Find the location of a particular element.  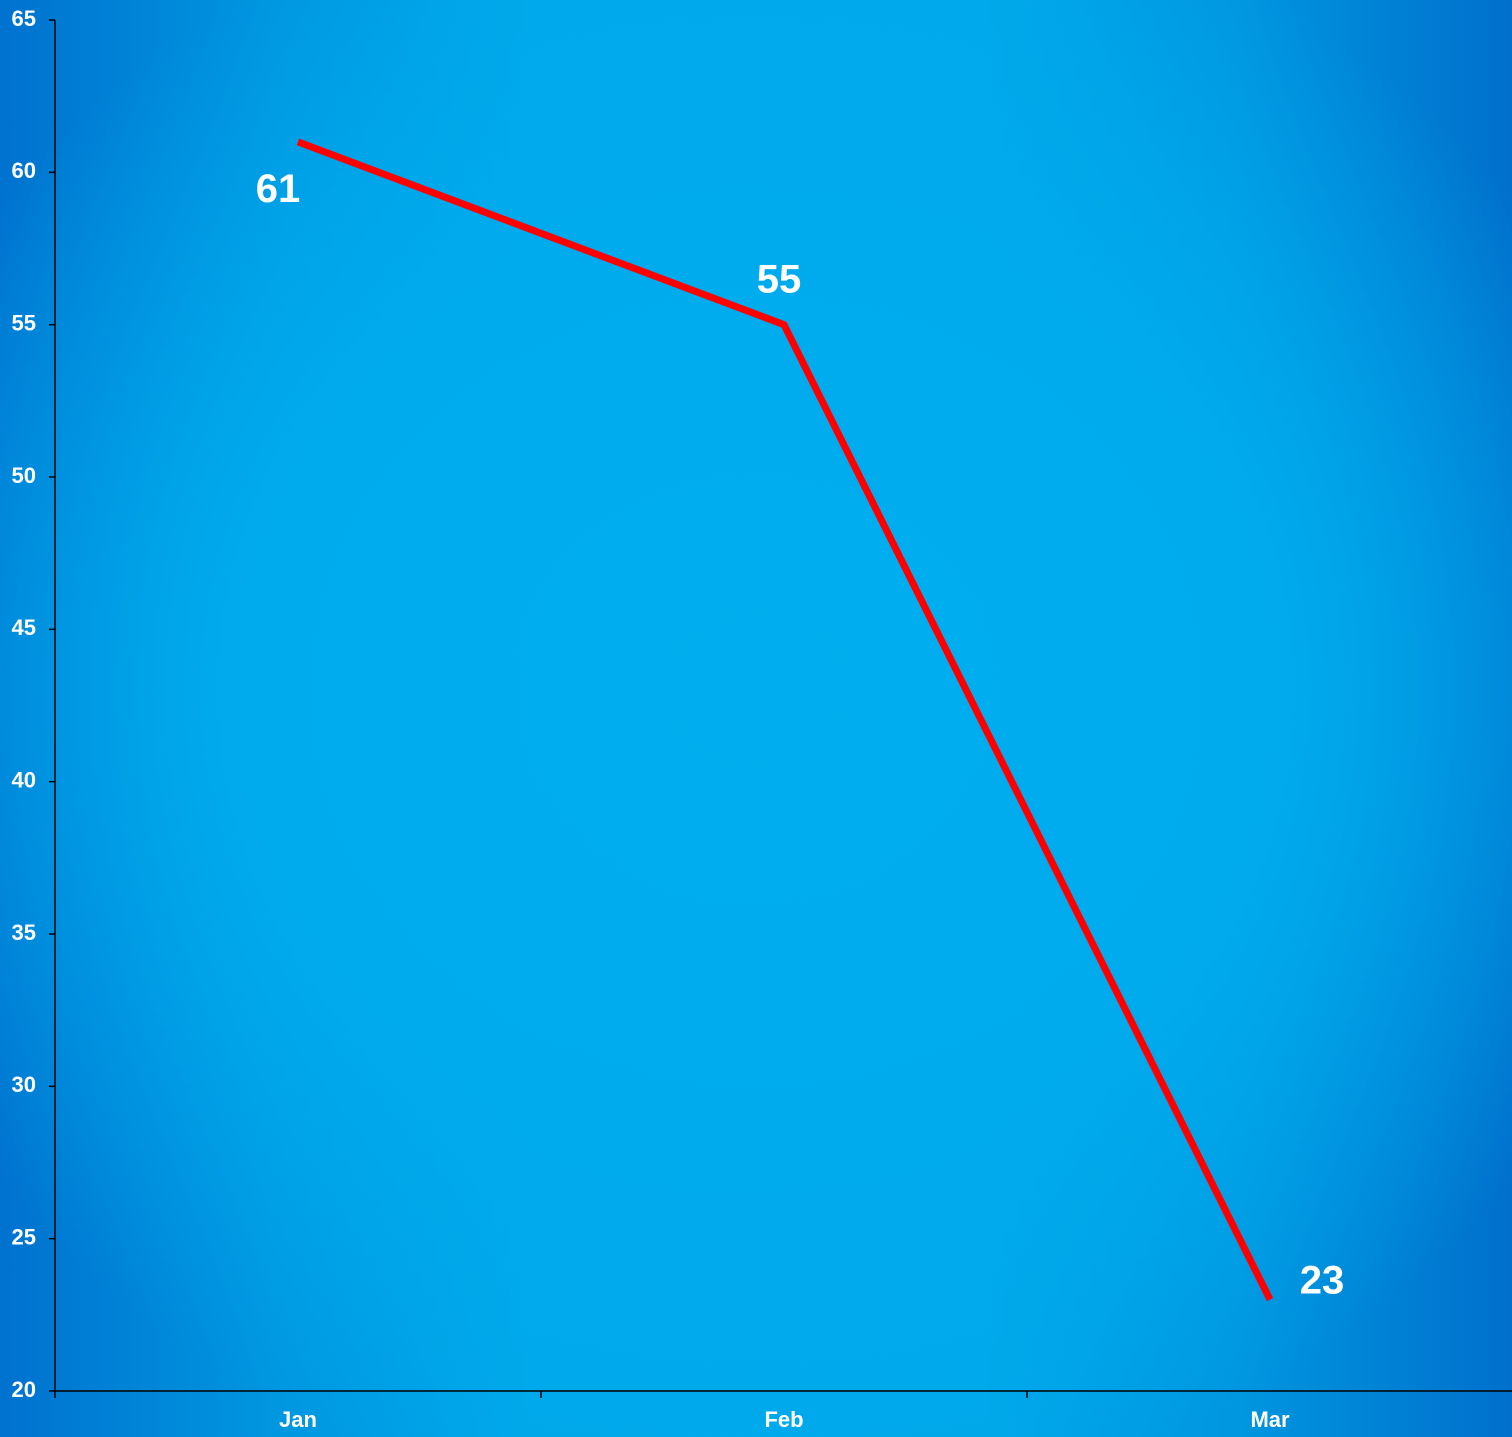

y-tick-label: 35 is located at coordinates (24, 932).